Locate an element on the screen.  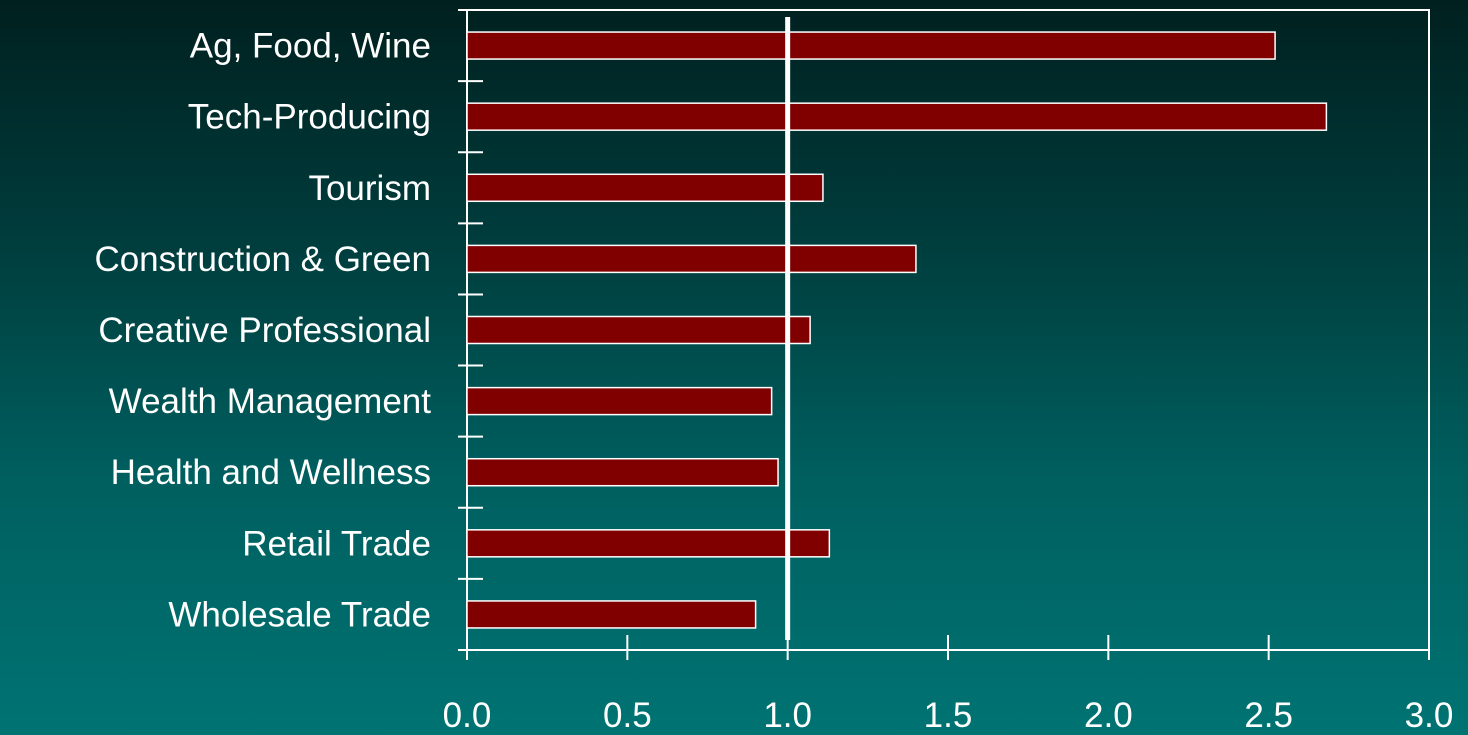
x-tick-label: 1.5 is located at coordinates (948, 715).